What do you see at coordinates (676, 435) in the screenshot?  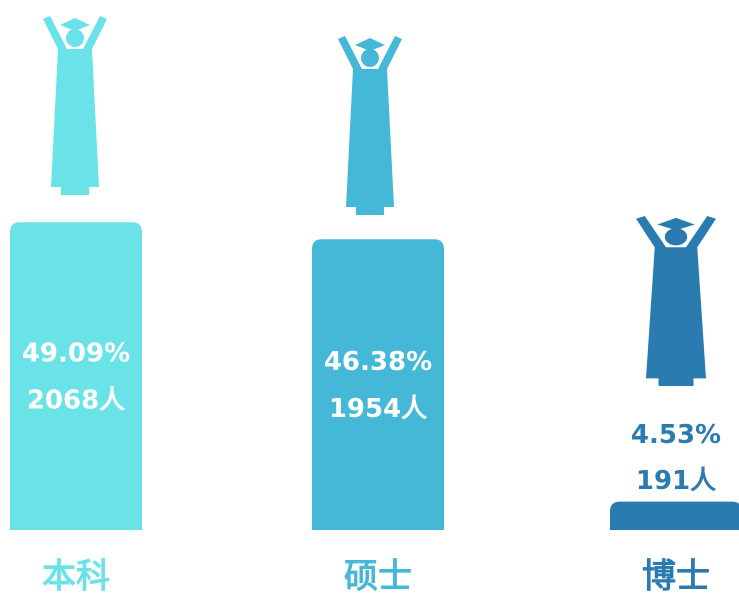 I see `value-label: 4.53%` at bounding box center [676, 435].